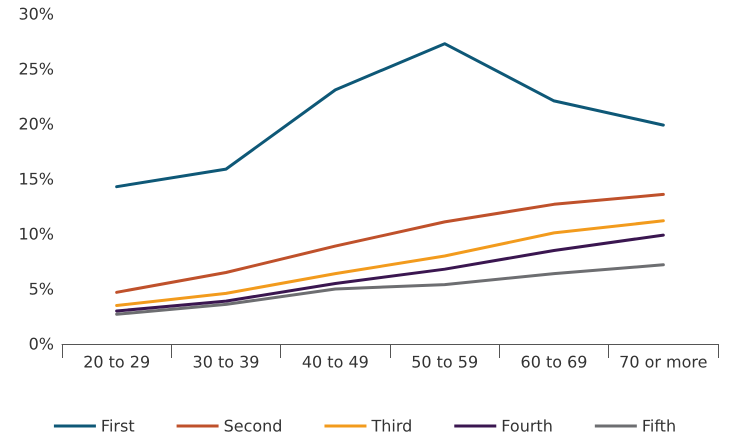 Image resolution: width=730 pixels, height=441 pixels. Describe the element at coordinates (116, 362) in the screenshot. I see `x-tick-label: 20 to 29` at that location.